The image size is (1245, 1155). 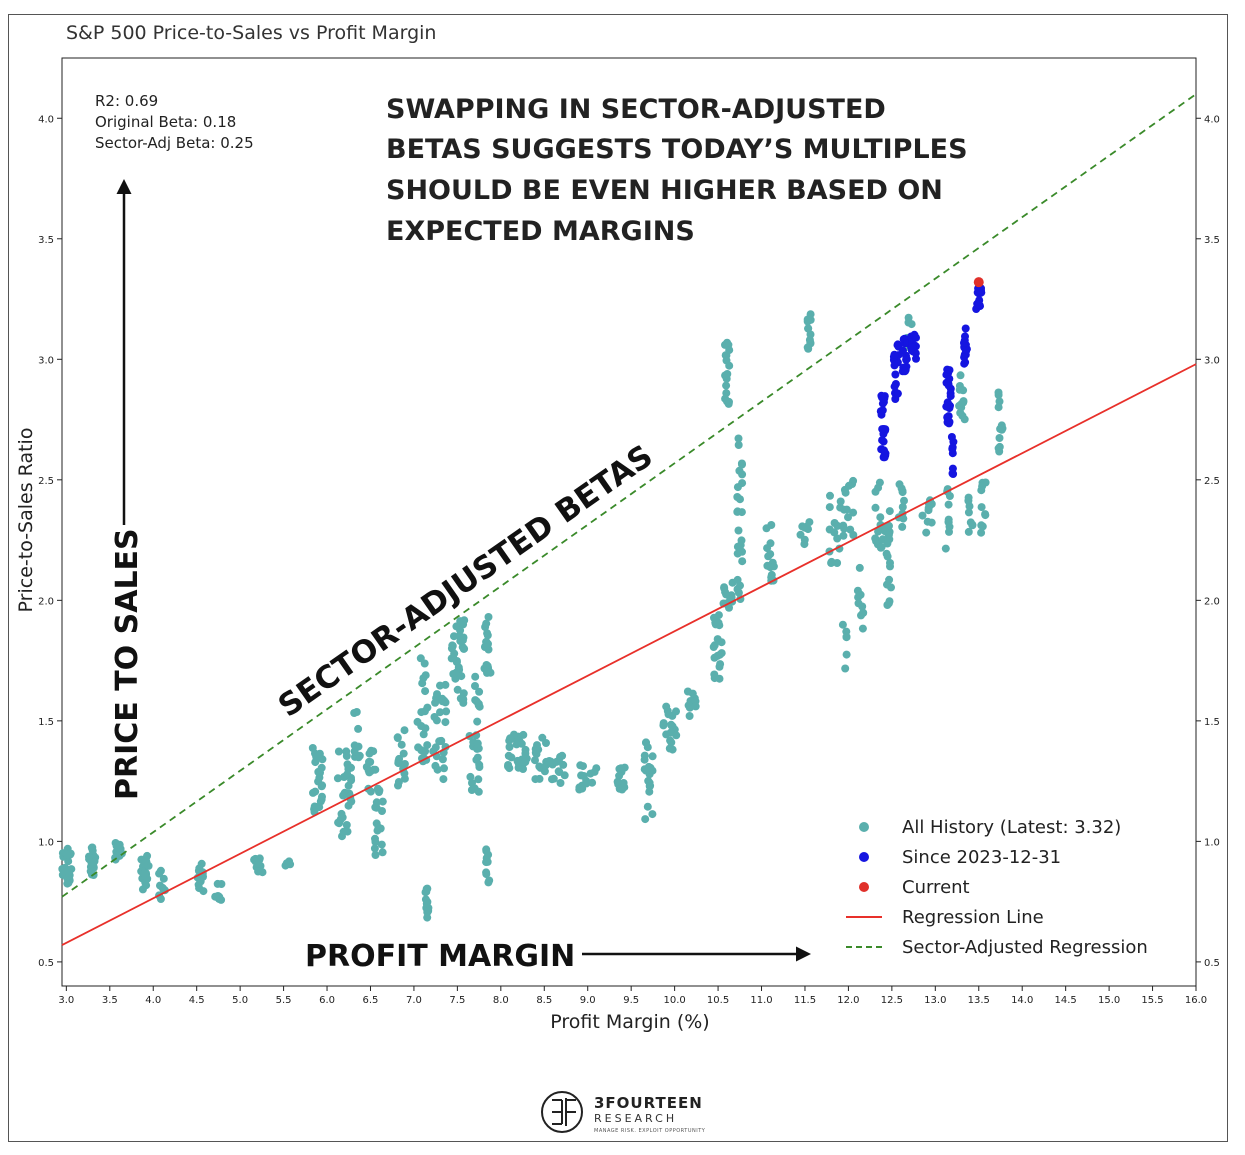 What do you see at coordinates (1212, 842) in the screenshot?
I see `y-tick-label-right: 1.0` at bounding box center [1212, 842].